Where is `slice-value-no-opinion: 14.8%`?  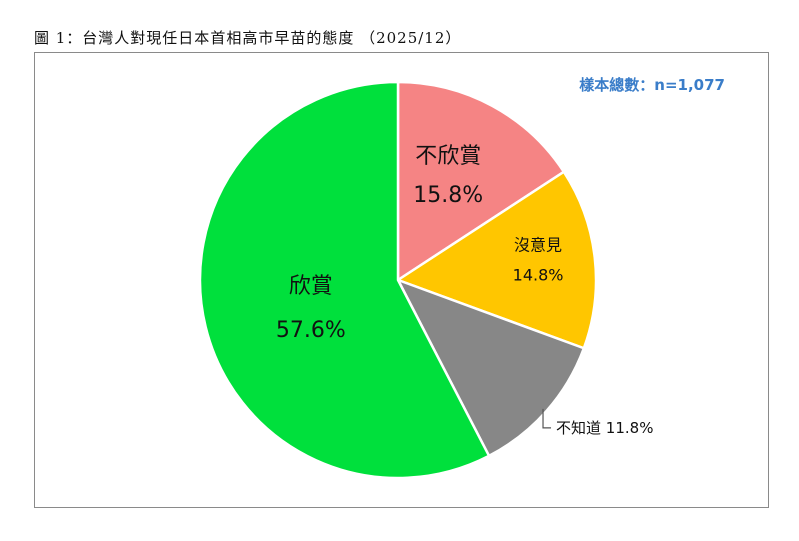
slice-value-no-opinion: 14.8% is located at coordinates (538, 274).